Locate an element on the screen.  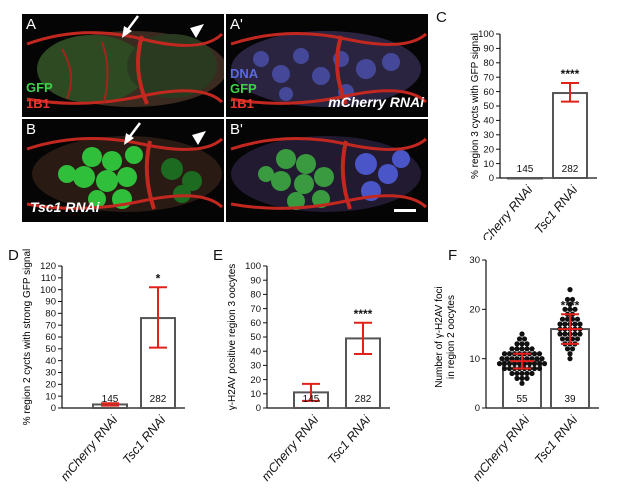
micrograph-b-prime-image is located at coordinates (329, 174).